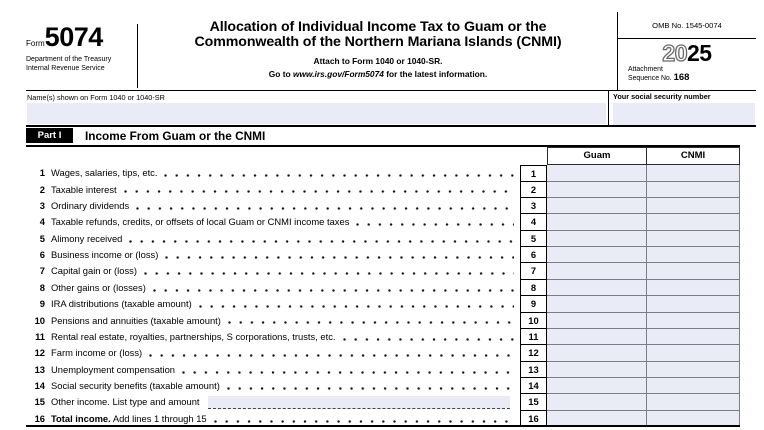 Image resolution: width=764 pixels, height=430 pixels. Describe the element at coordinates (533, 320) in the screenshot. I see `line-ref-box: 10` at that location.